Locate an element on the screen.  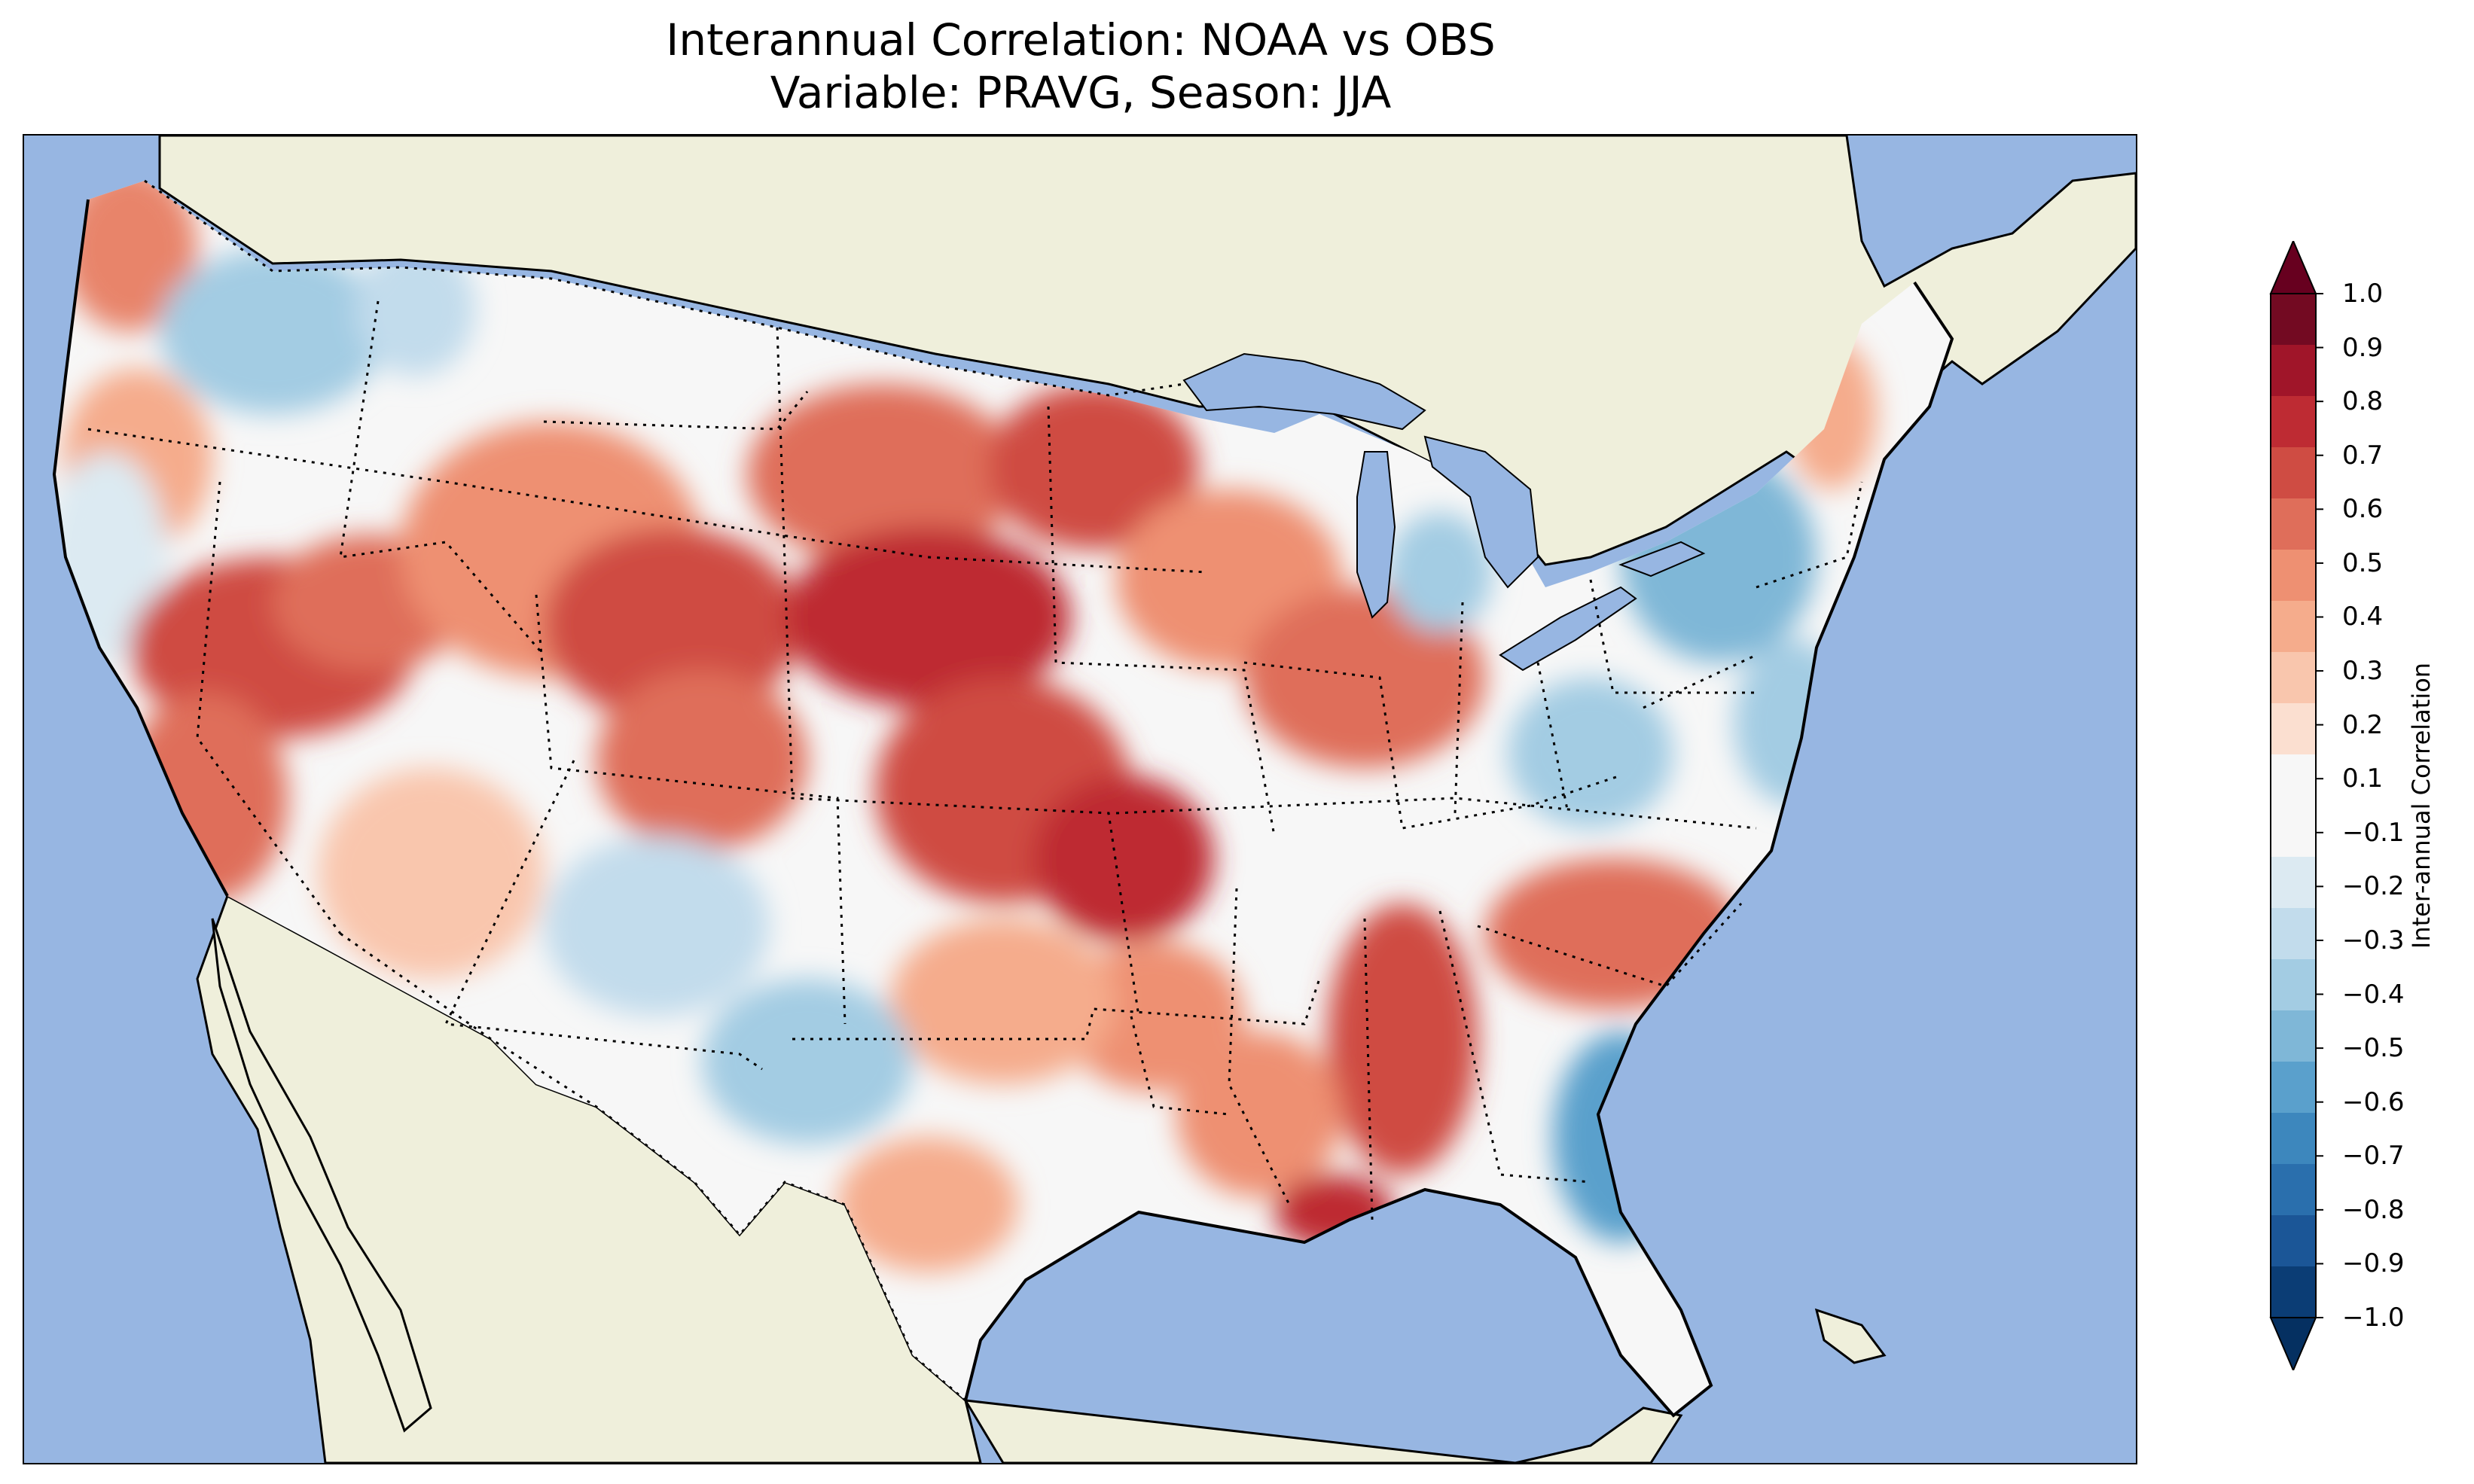
title-line-2: Variable: PRAVG, Season: JJA is located at coordinates (1081, 92).